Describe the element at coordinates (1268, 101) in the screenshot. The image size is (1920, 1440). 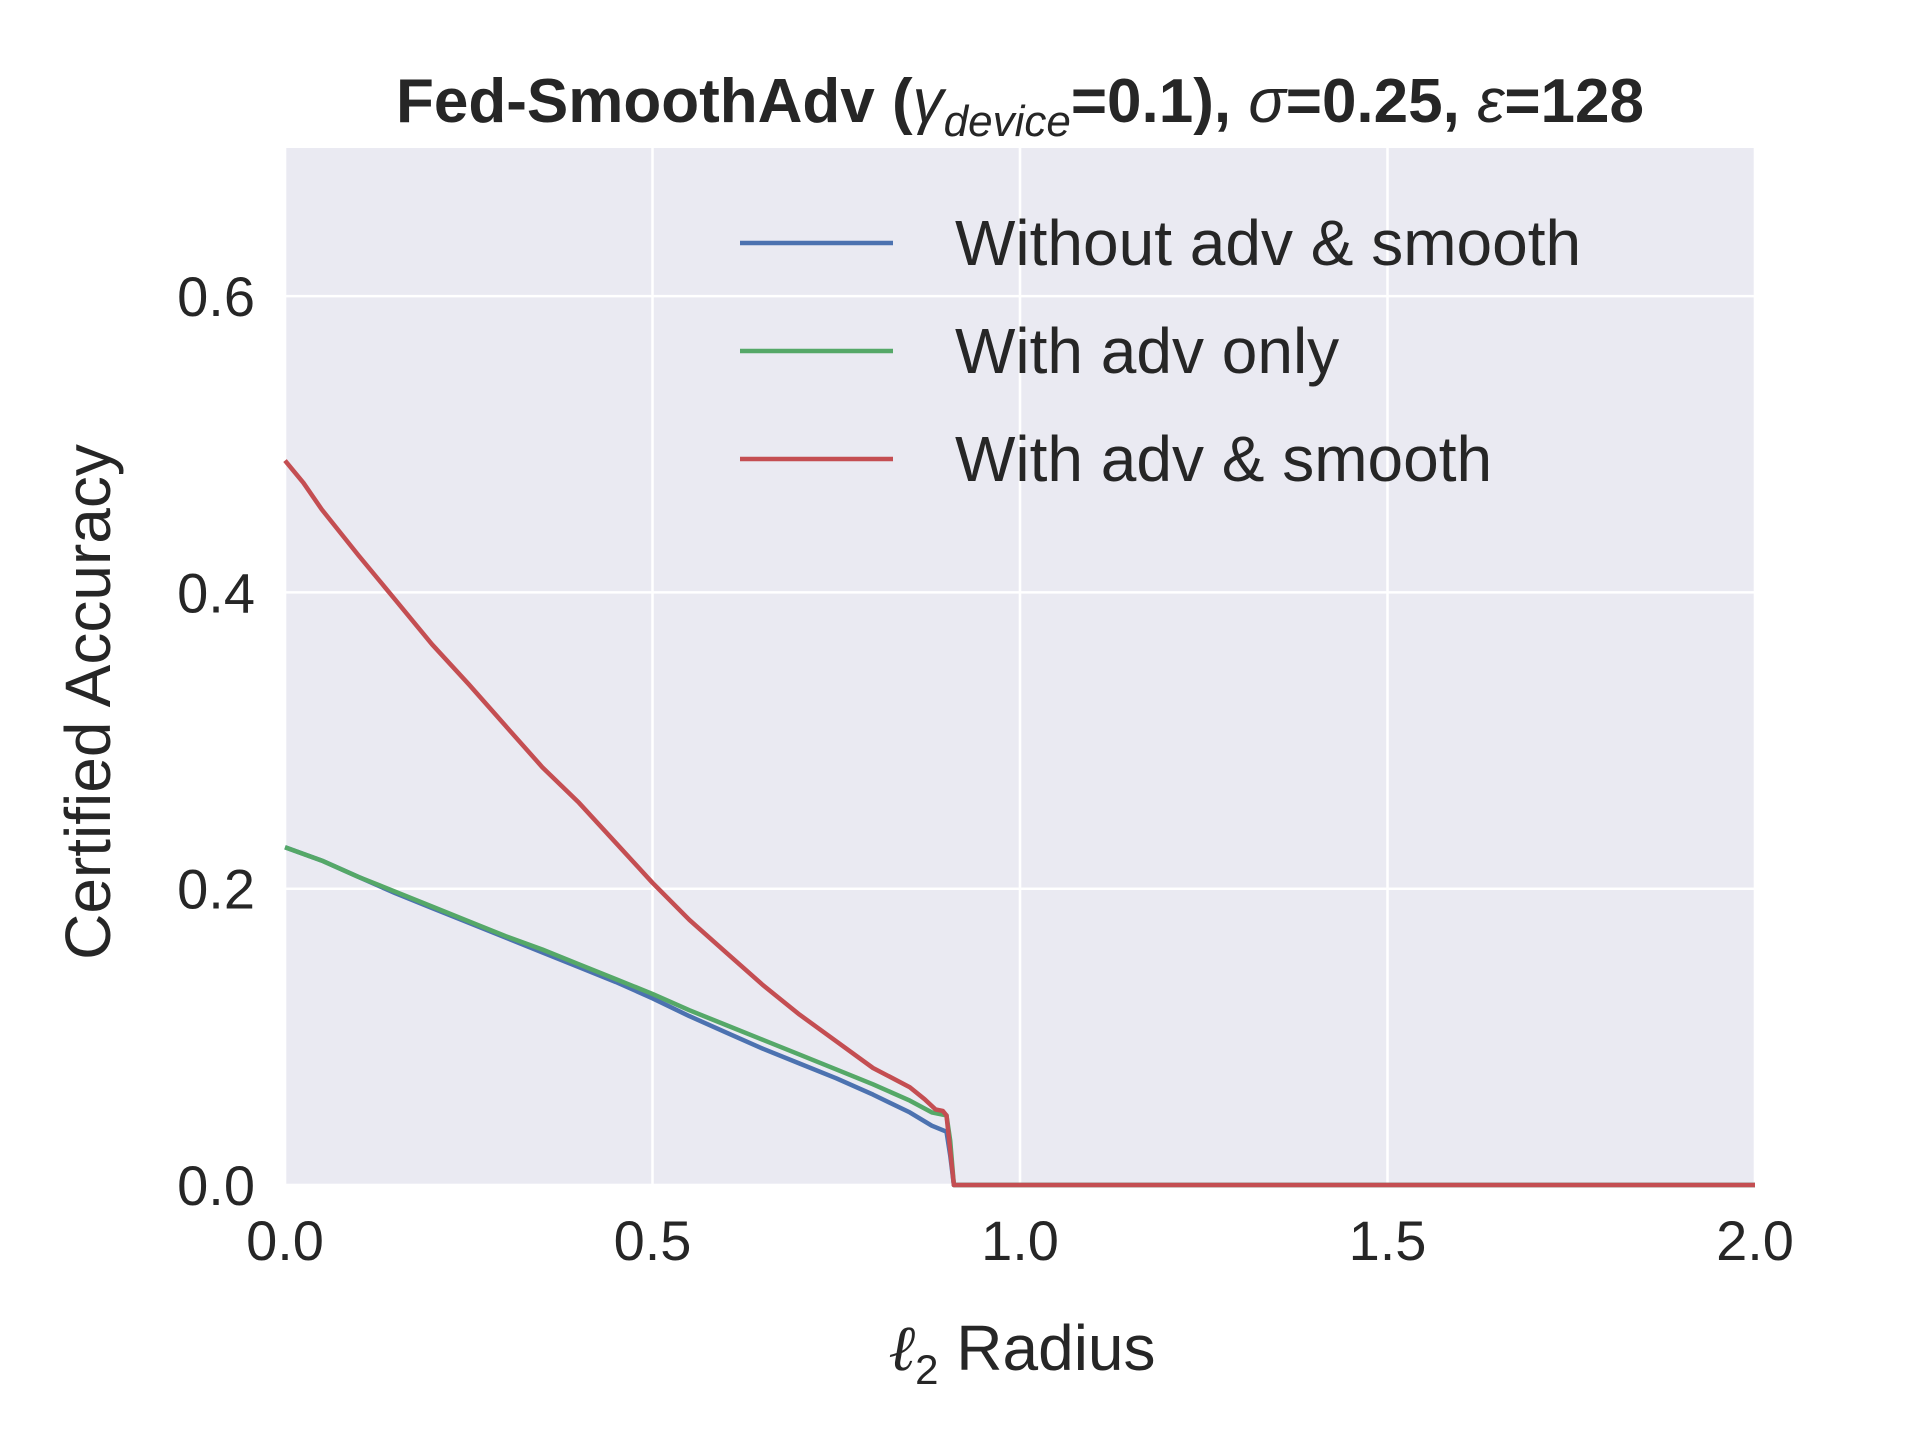
I see `title-sigma: σ` at that location.